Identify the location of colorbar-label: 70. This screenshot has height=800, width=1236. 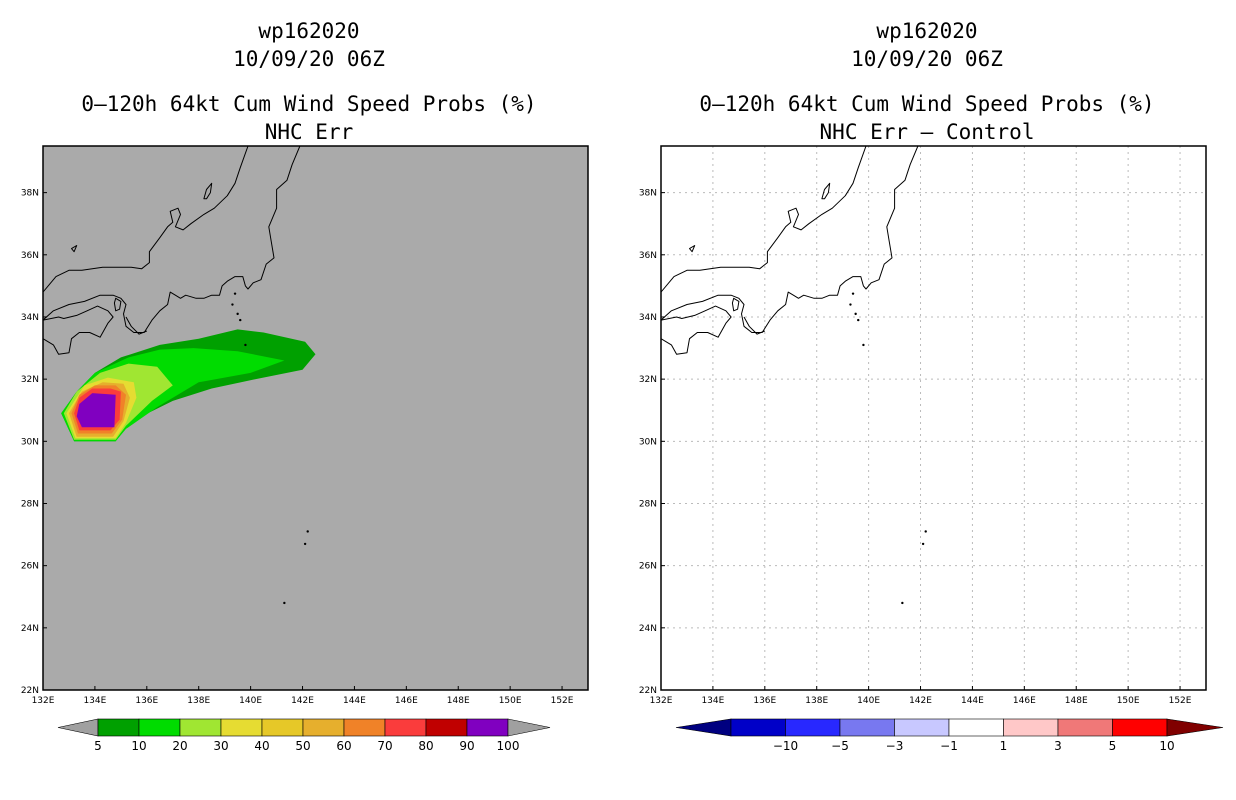
(384, 746).